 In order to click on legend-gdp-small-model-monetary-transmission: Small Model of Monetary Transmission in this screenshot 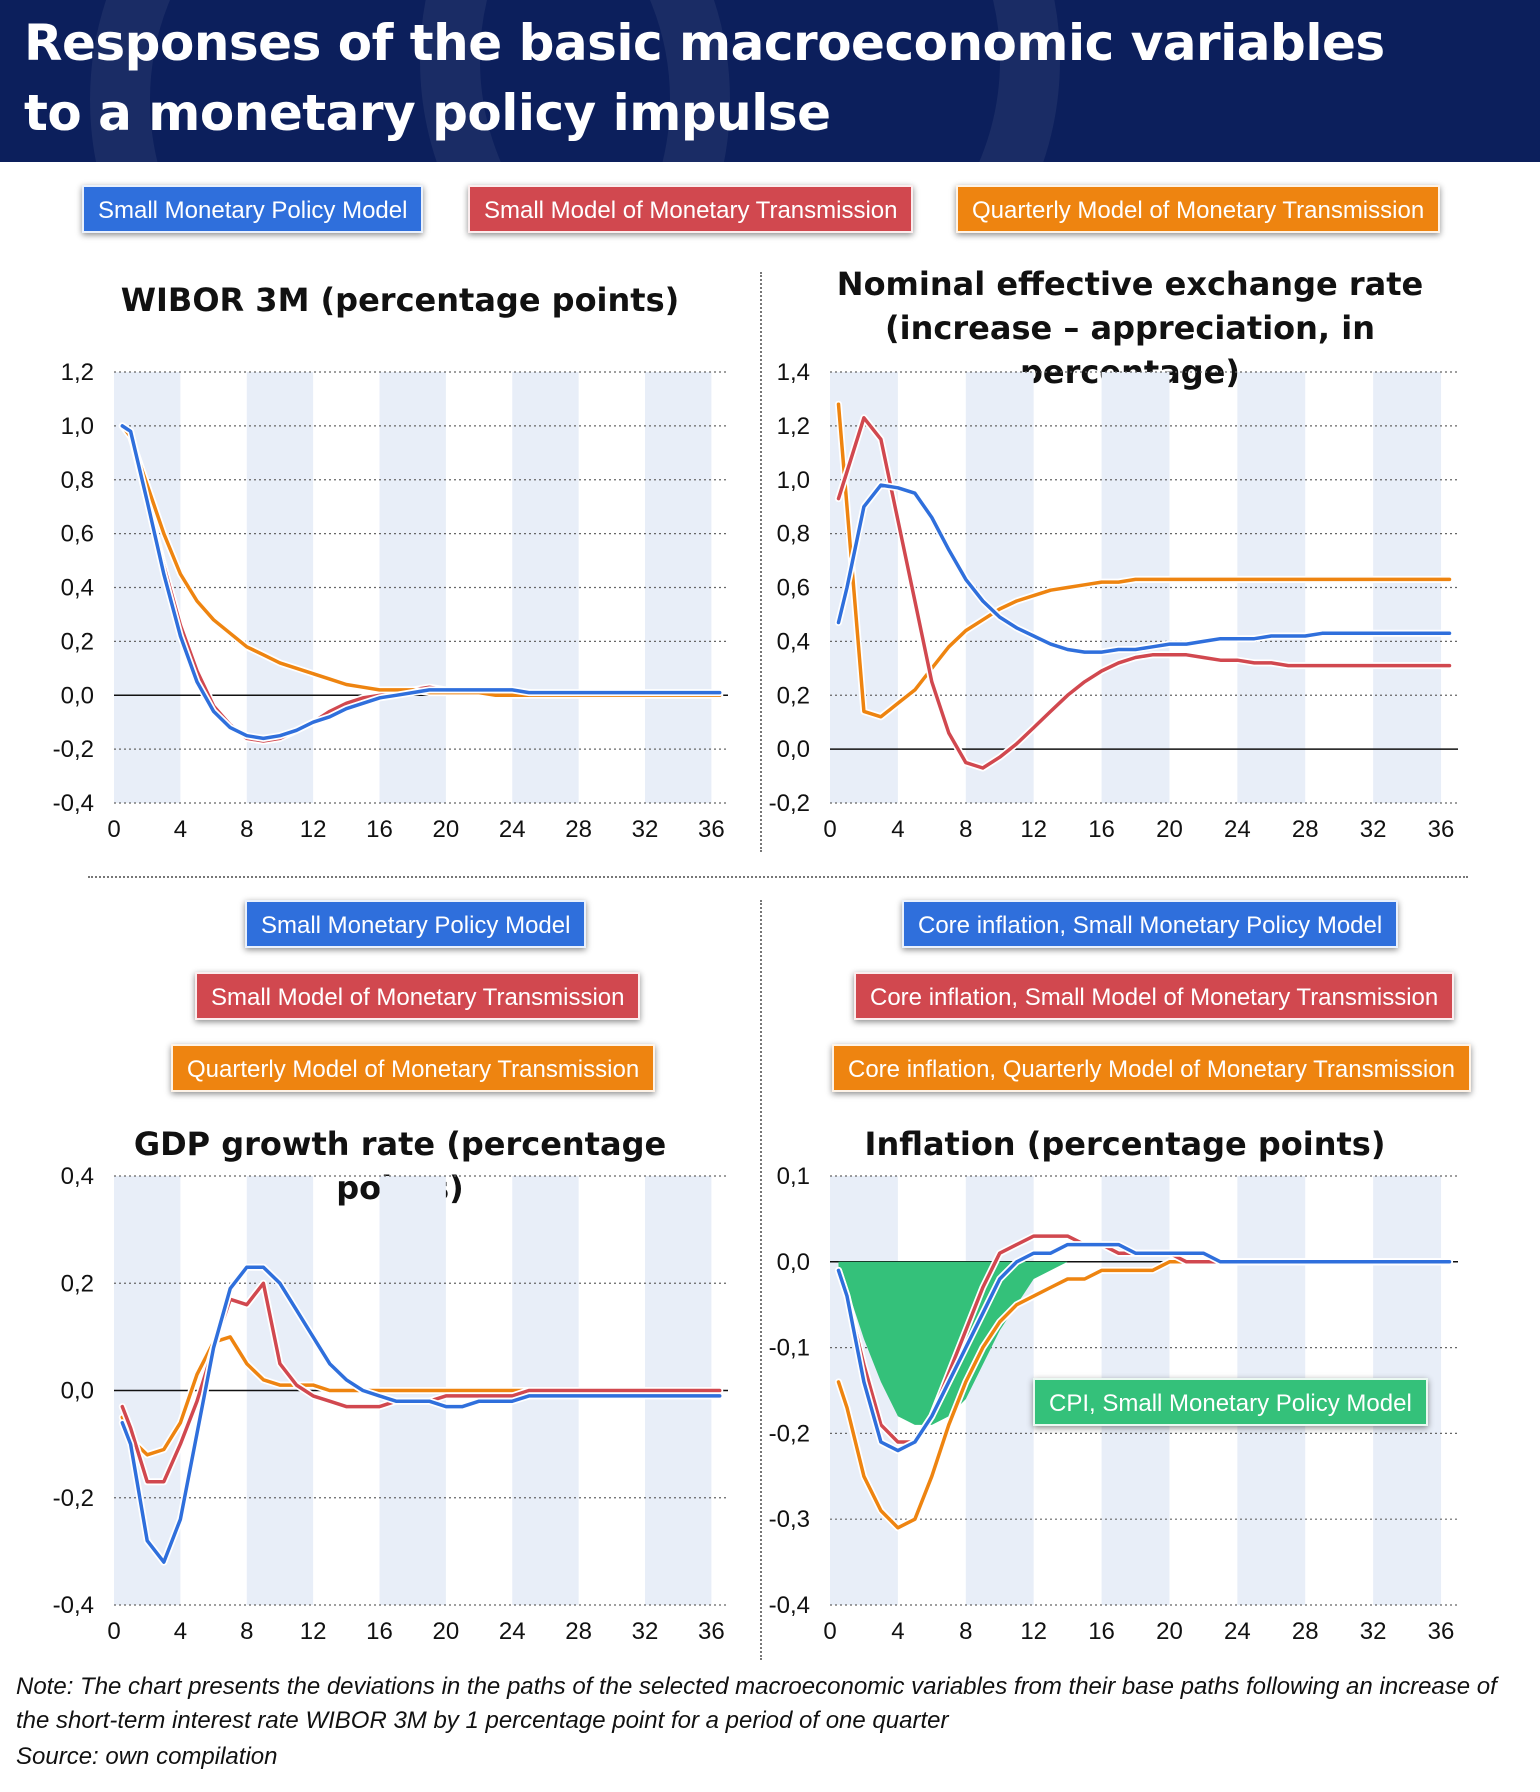, I will do `click(418, 996)`.